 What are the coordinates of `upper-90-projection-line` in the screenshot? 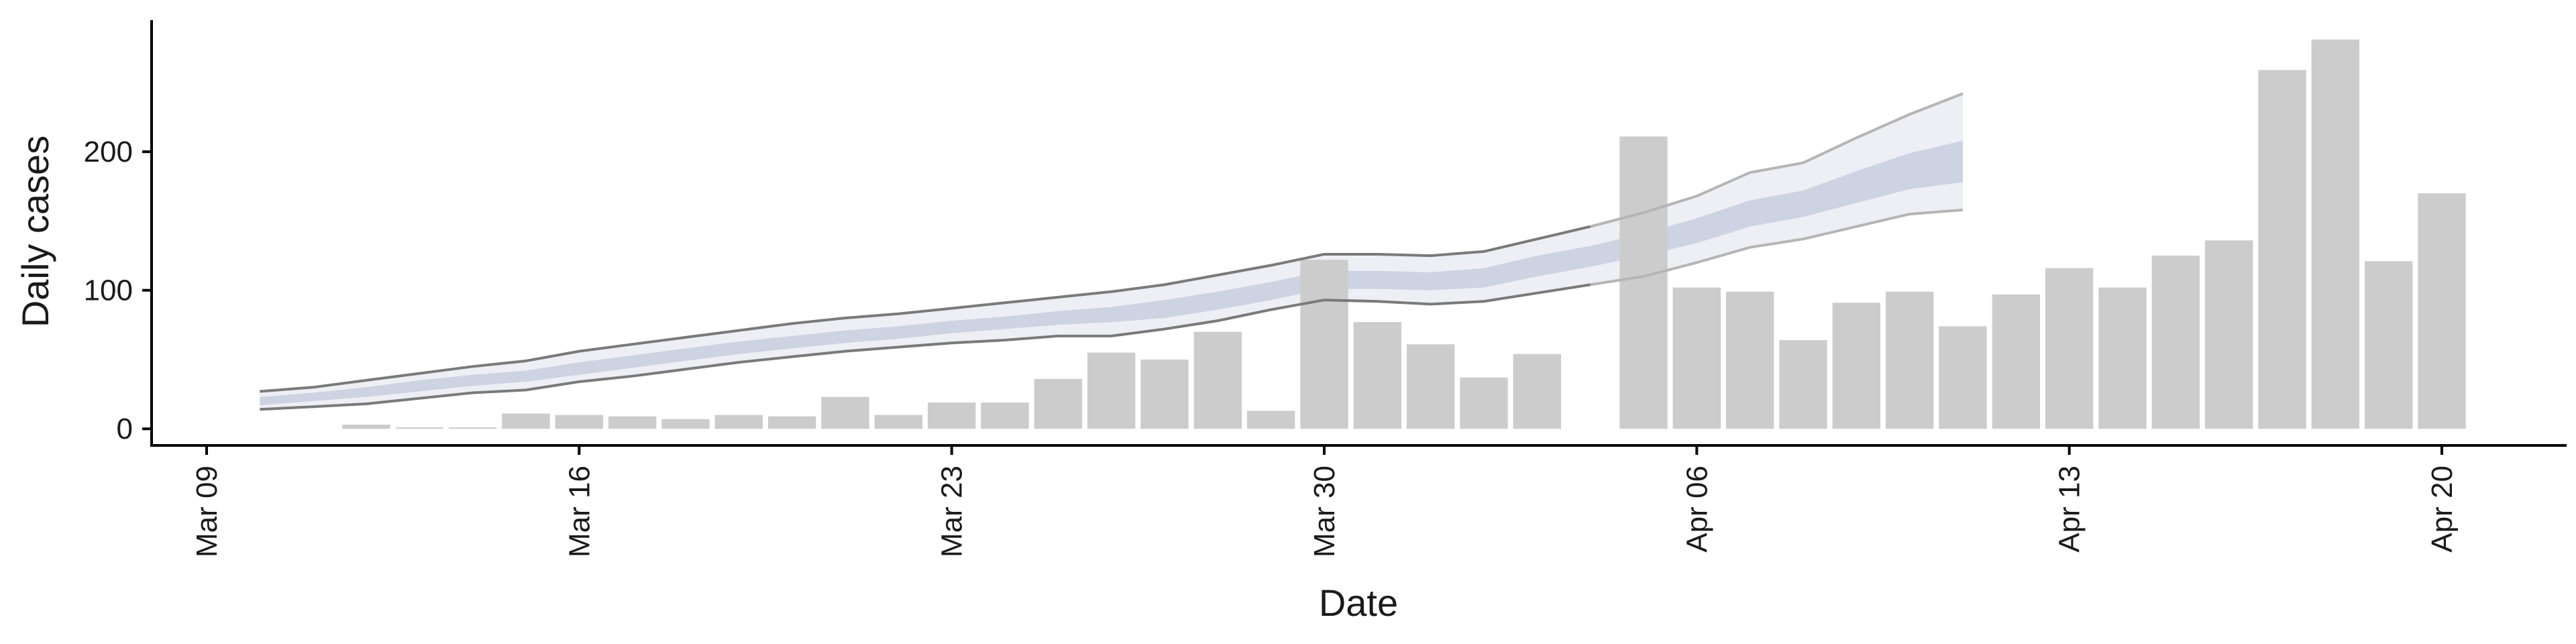 It's located at (1777, 160).